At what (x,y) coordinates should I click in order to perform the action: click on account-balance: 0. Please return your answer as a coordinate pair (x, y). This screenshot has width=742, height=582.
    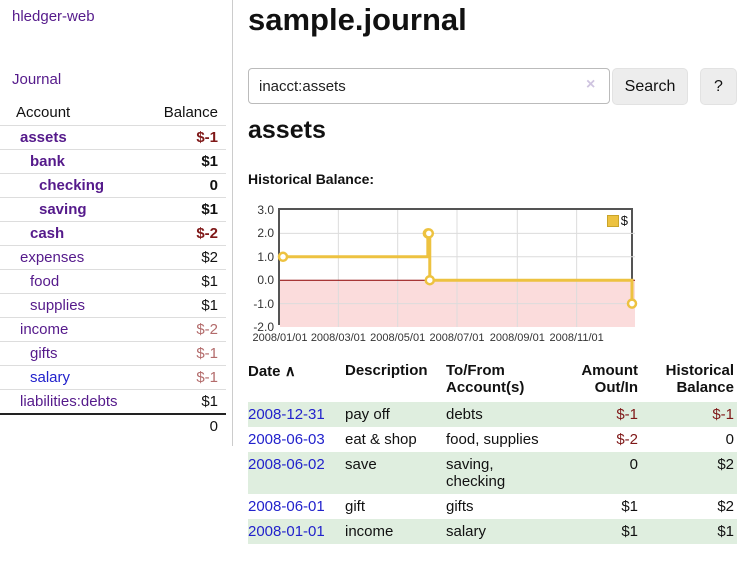
    Looking at the image, I should click on (213, 185).